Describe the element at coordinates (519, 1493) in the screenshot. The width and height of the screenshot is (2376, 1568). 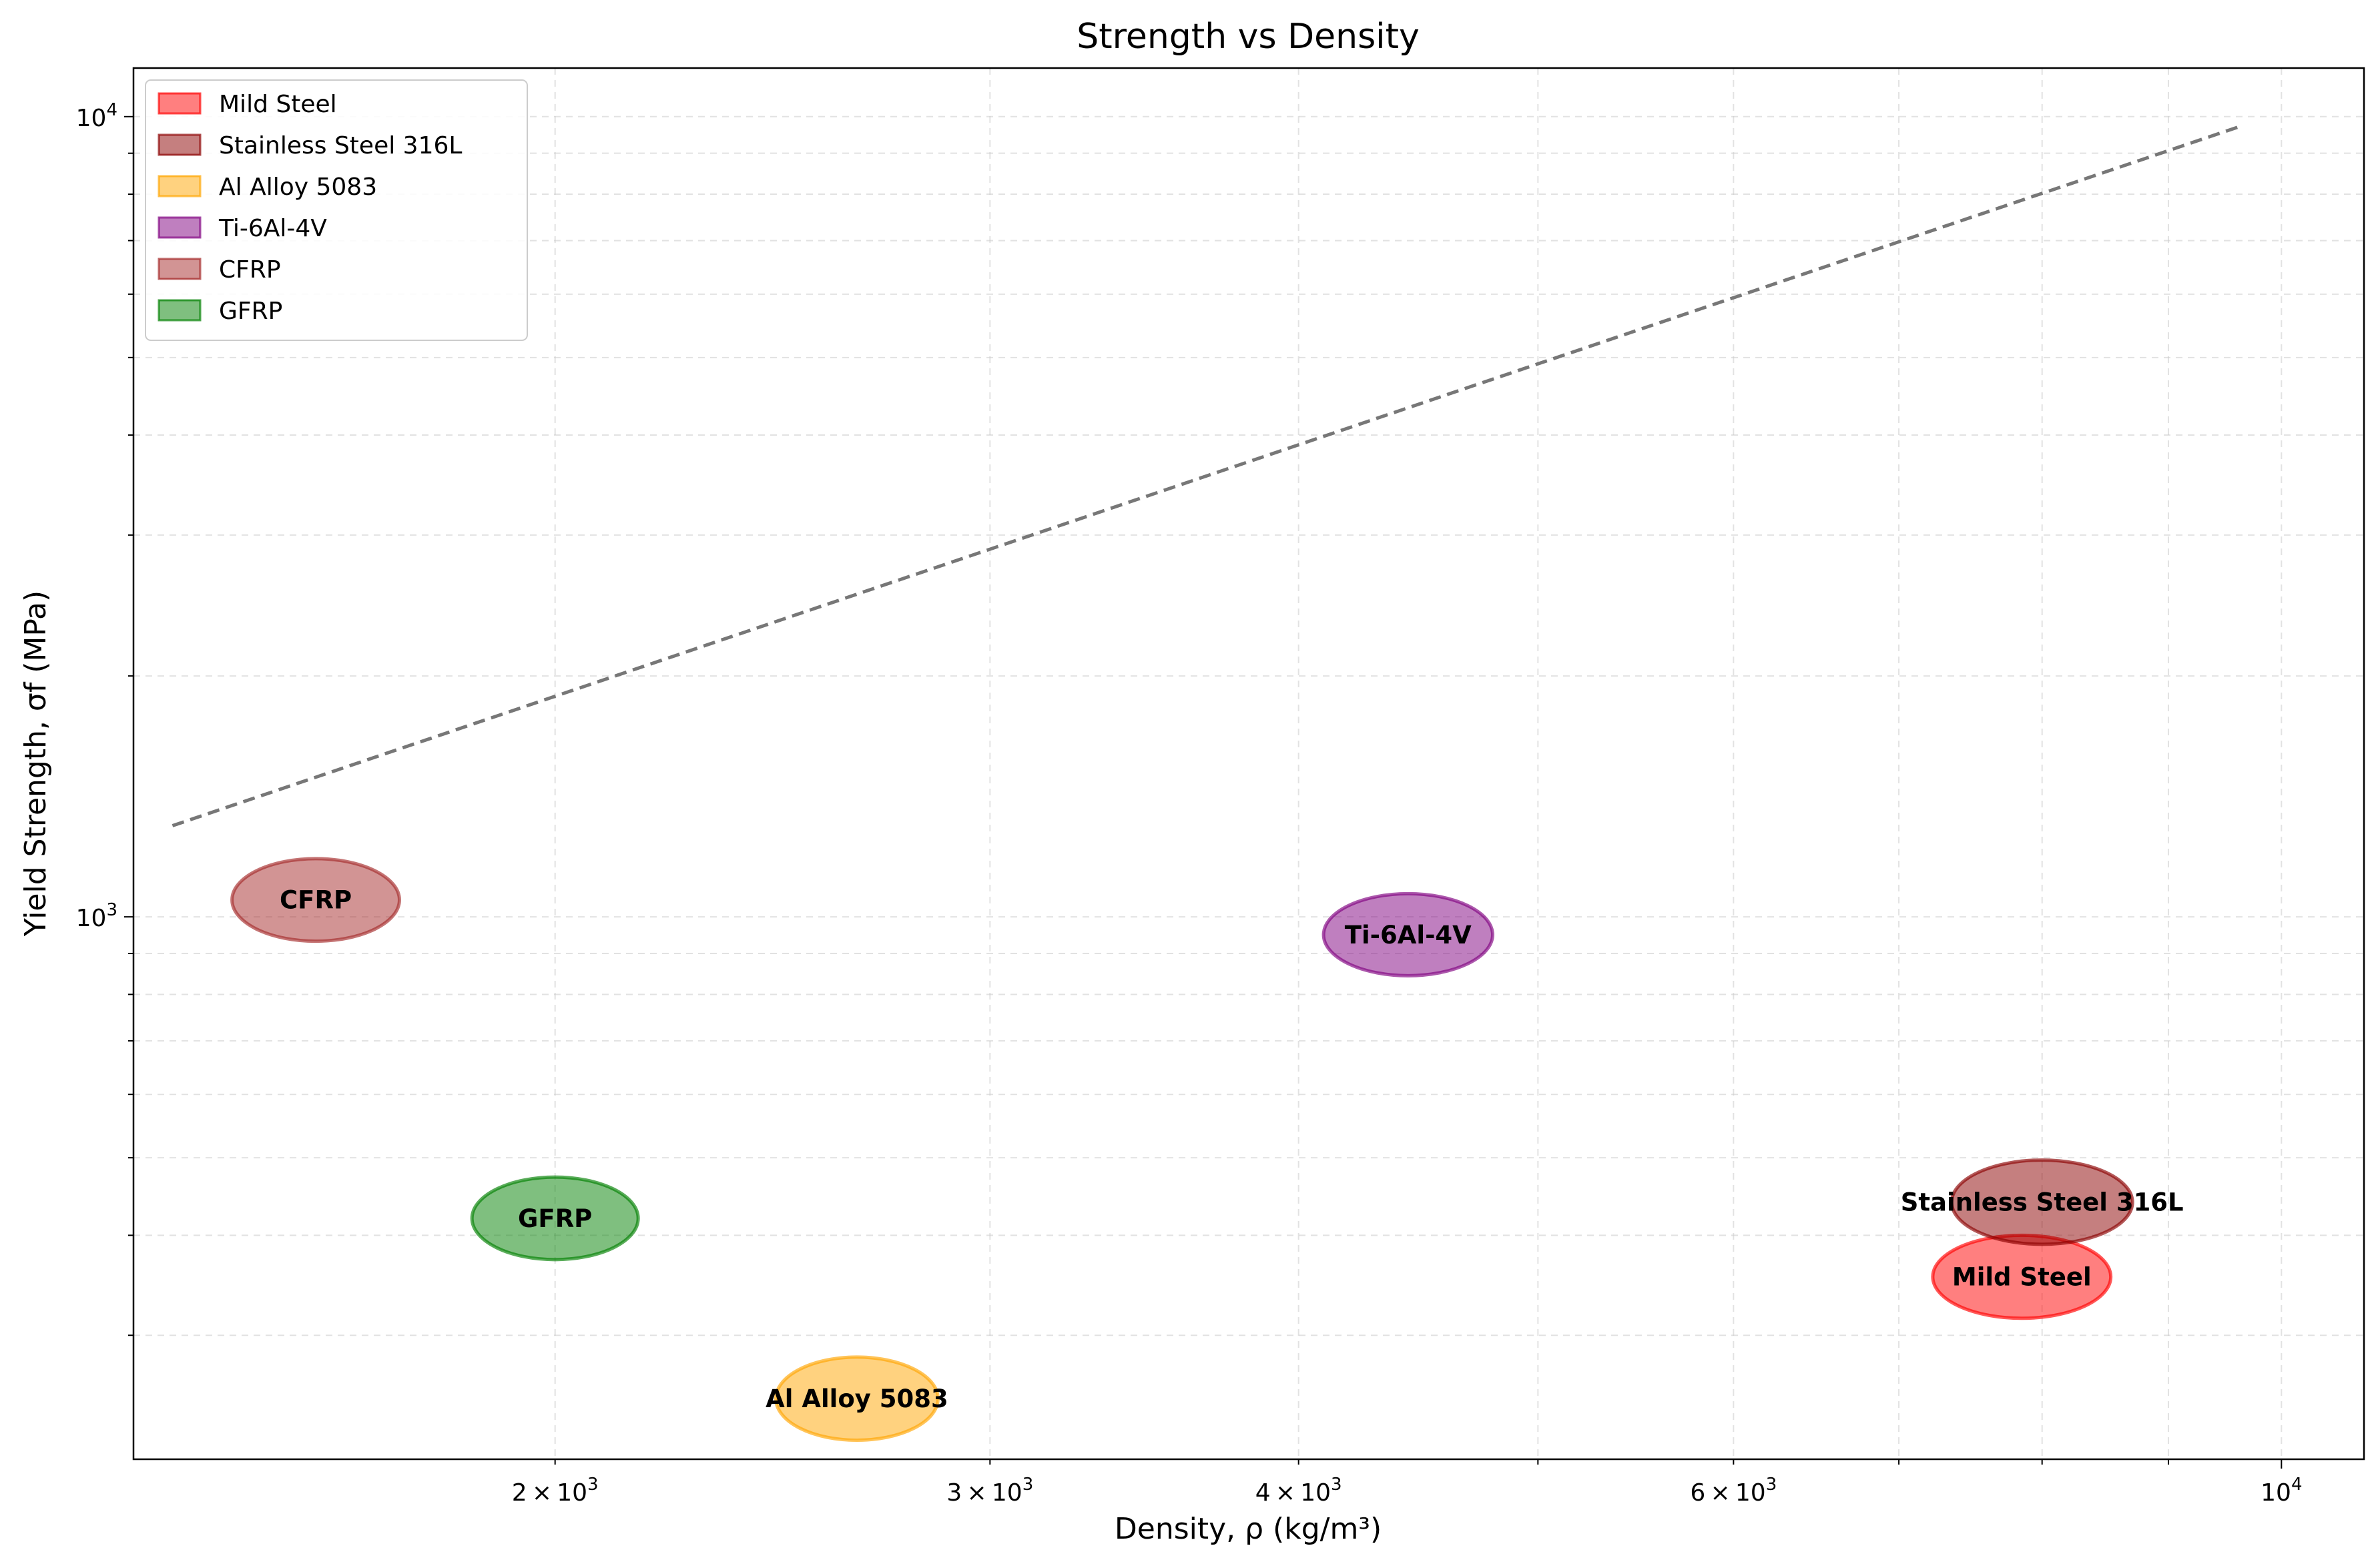
I see `x-tick-mantissa: 2` at that location.